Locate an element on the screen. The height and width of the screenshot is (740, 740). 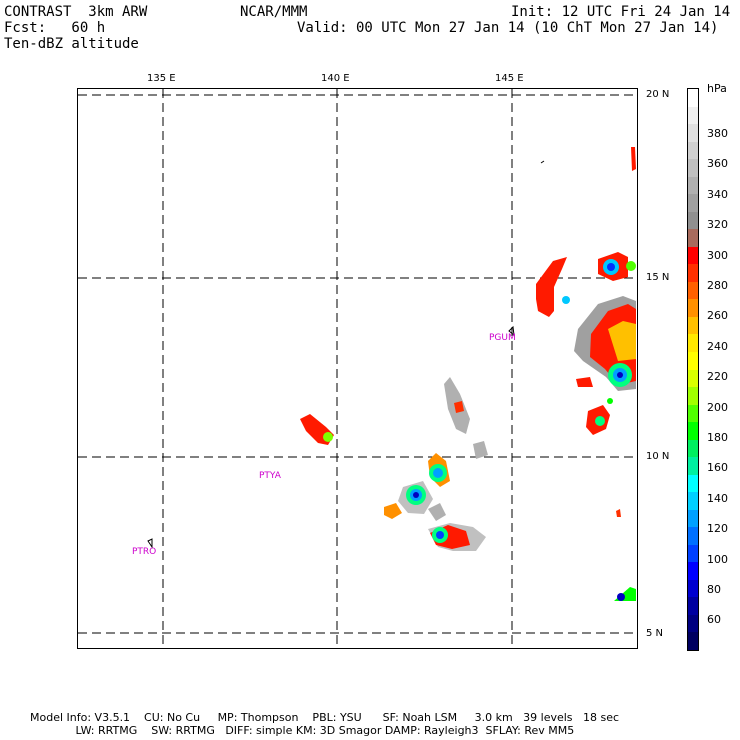
organization: NCAR/MMM is located at coordinates (274, 12).